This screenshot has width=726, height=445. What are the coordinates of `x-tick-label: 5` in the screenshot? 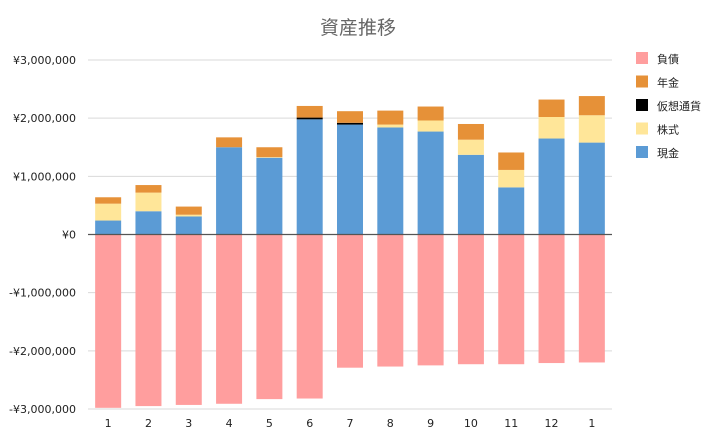 It's located at (269, 423).